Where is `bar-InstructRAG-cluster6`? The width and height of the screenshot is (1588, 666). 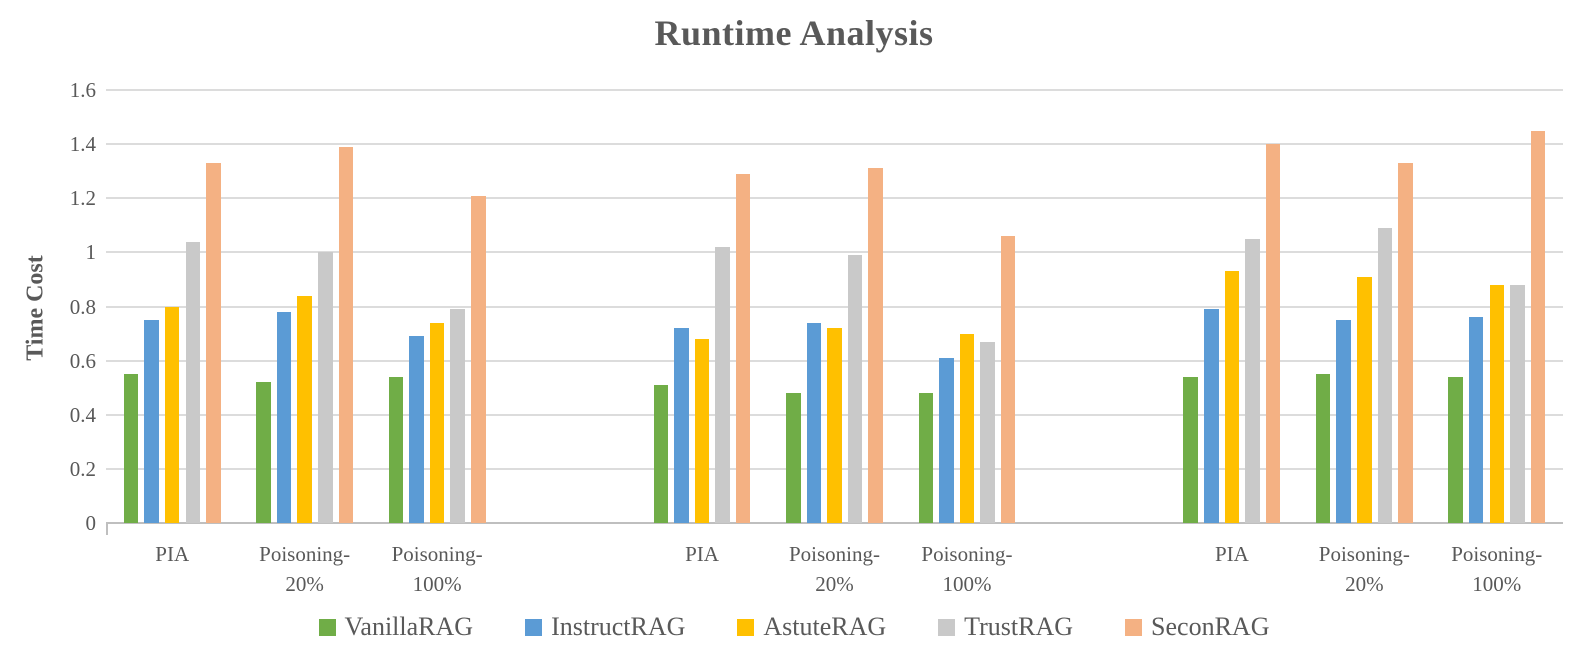
bar-InstructRAG-cluster6 is located at coordinates (946, 440).